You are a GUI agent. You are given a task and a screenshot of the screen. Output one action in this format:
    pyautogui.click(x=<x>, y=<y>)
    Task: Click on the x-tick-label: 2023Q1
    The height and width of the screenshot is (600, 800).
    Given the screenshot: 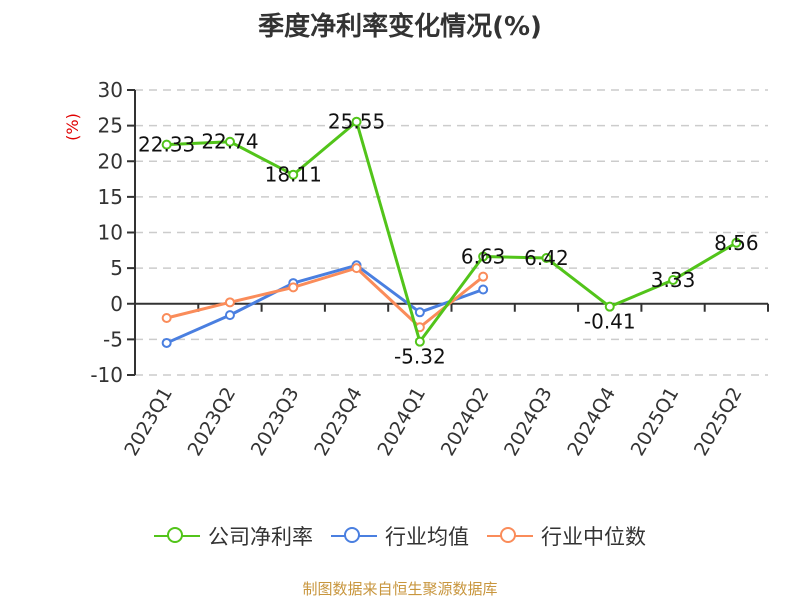 What is the action you would take?
    pyautogui.click(x=148, y=422)
    